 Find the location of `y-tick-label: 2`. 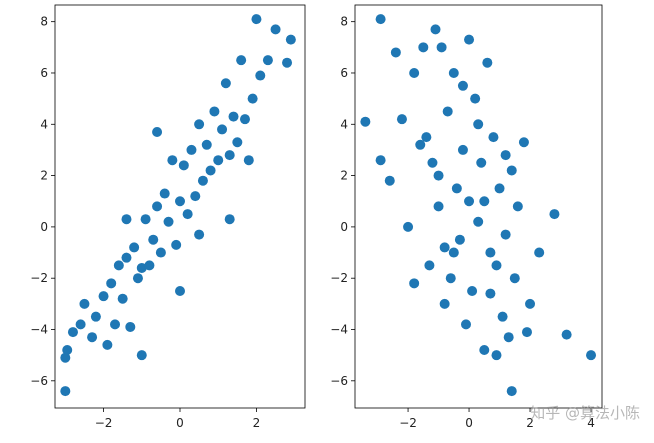

y-tick-label: 2 is located at coordinates (344, 176).